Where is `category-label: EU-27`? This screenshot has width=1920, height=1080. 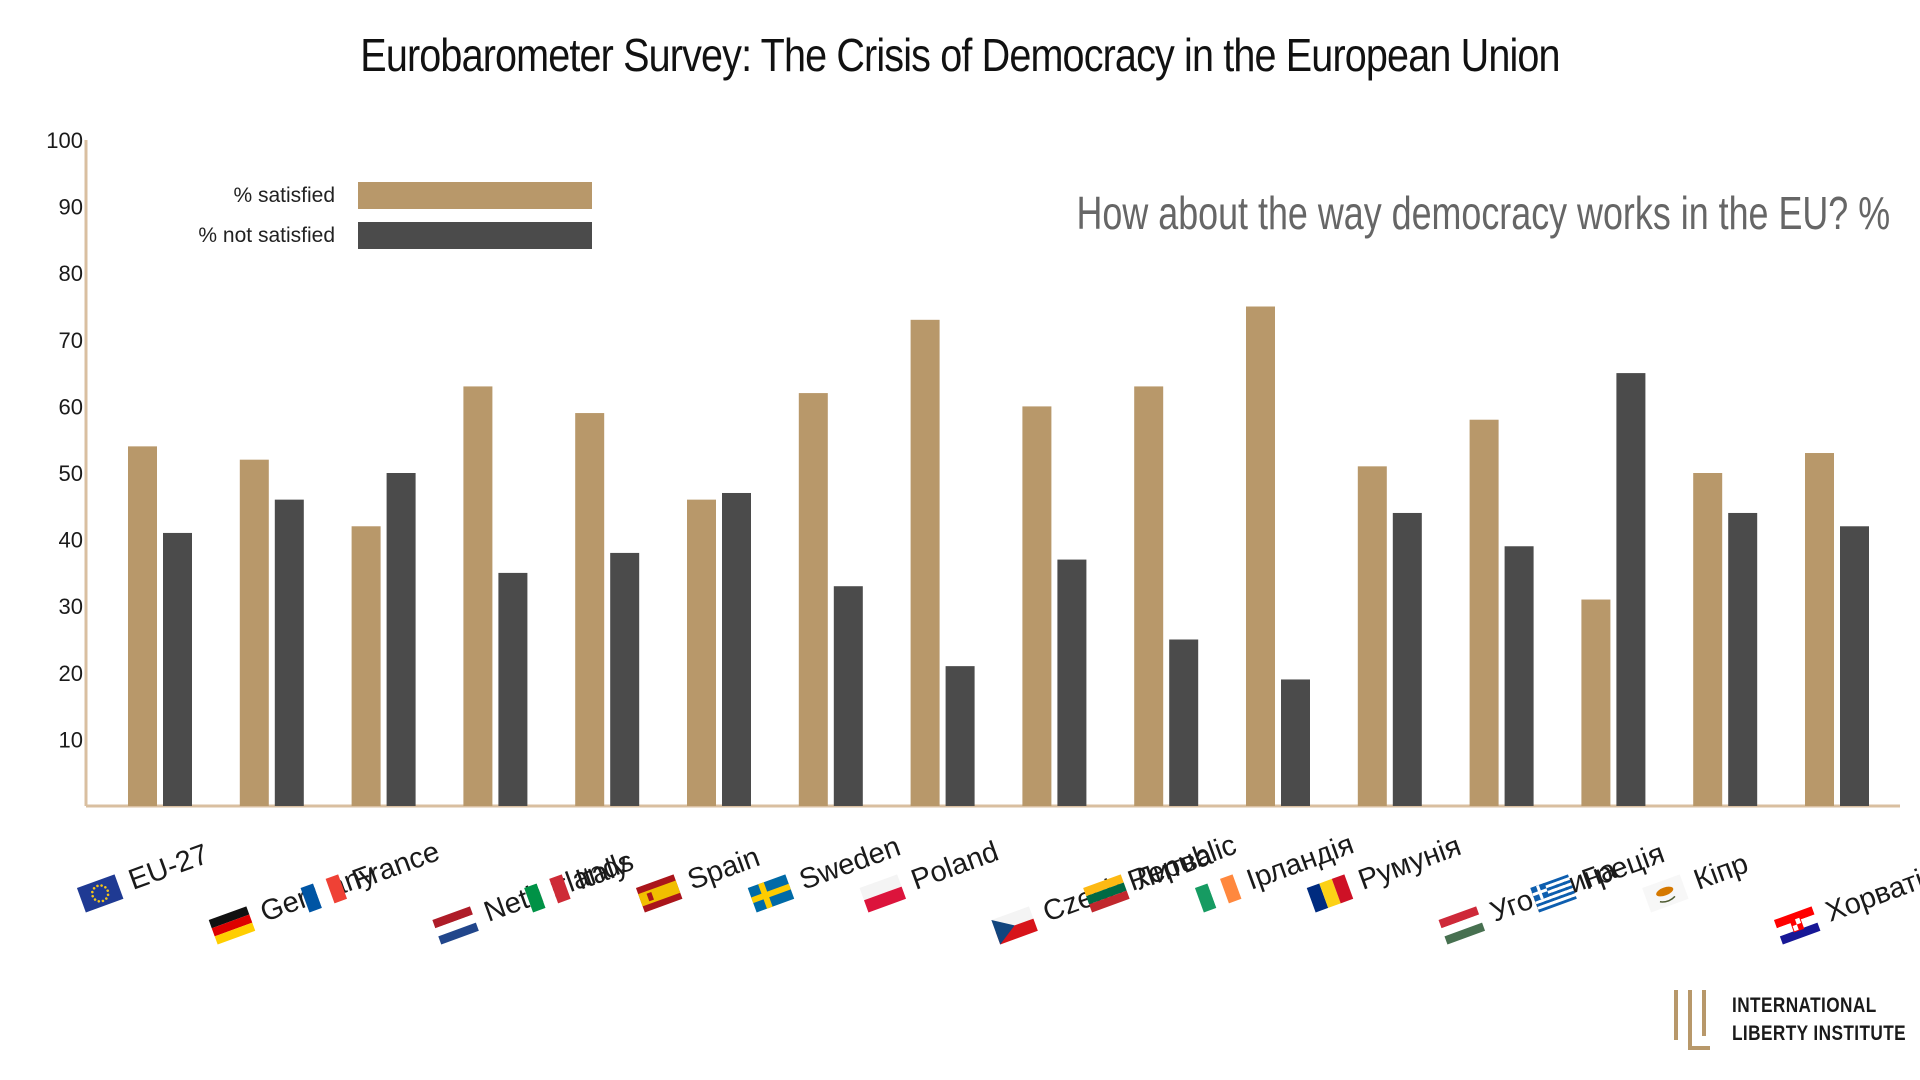 category-label: EU-27 is located at coordinates (168, 867).